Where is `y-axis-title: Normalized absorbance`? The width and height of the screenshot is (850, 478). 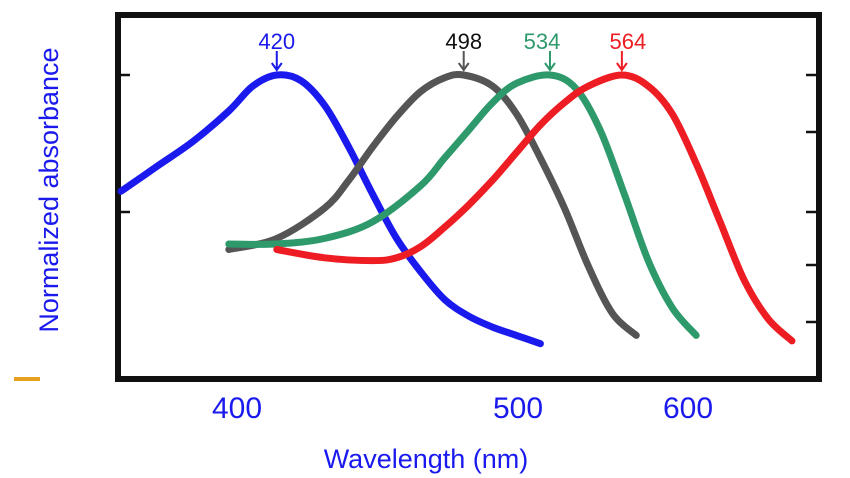
y-axis-title: Normalized absorbance is located at coordinates (49, 189).